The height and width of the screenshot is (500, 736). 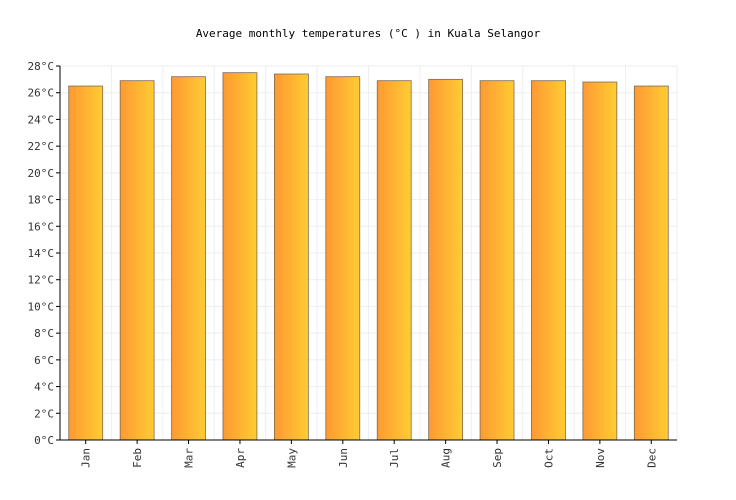 What do you see at coordinates (240, 256) in the screenshot?
I see `bar-apr` at bounding box center [240, 256].